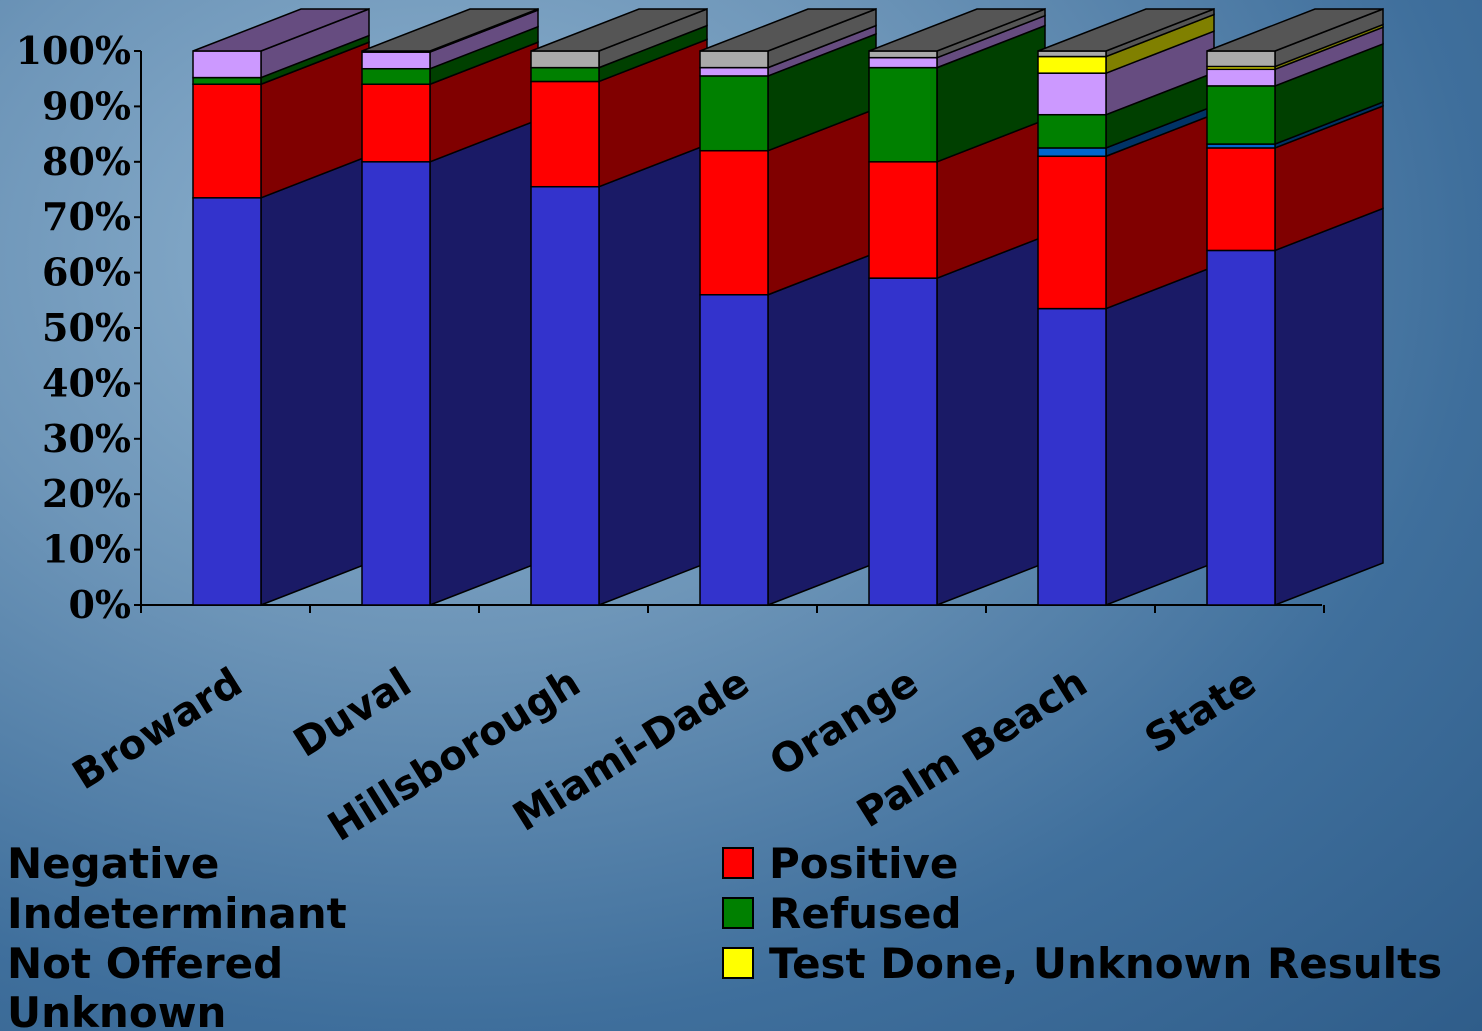 Image resolution: width=1482 pixels, height=1031 pixels. Describe the element at coordinates (86, 105) in the screenshot. I see `y-tick-label: 90%` at that location.